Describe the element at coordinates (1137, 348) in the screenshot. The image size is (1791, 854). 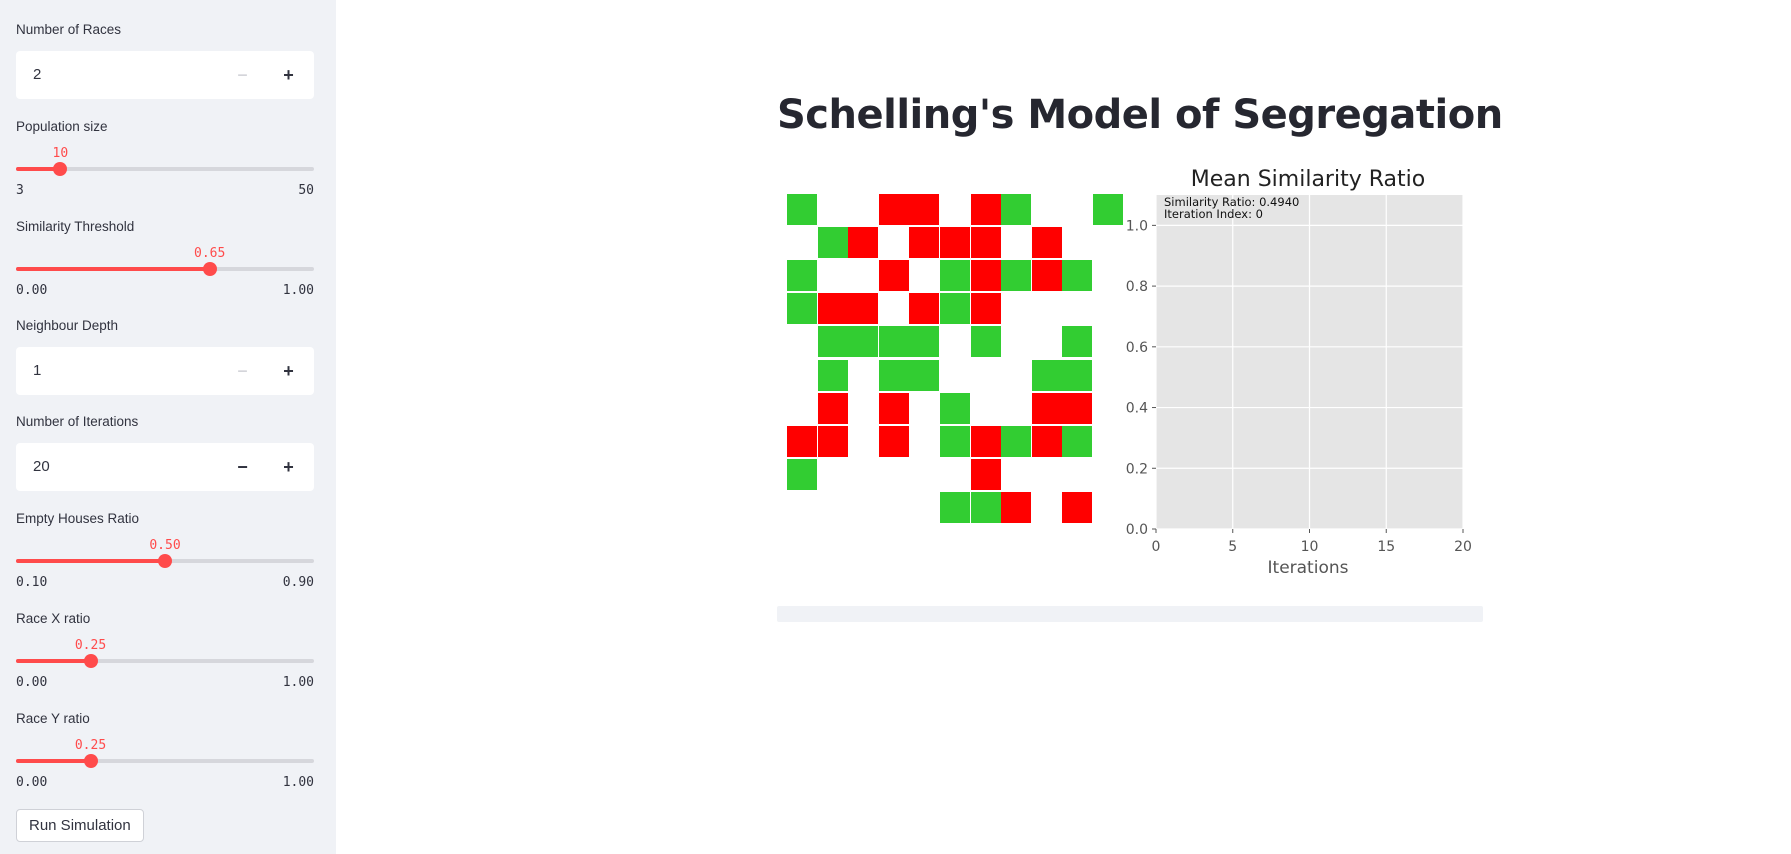
I see `y-tick-label: 0.6` at that location.